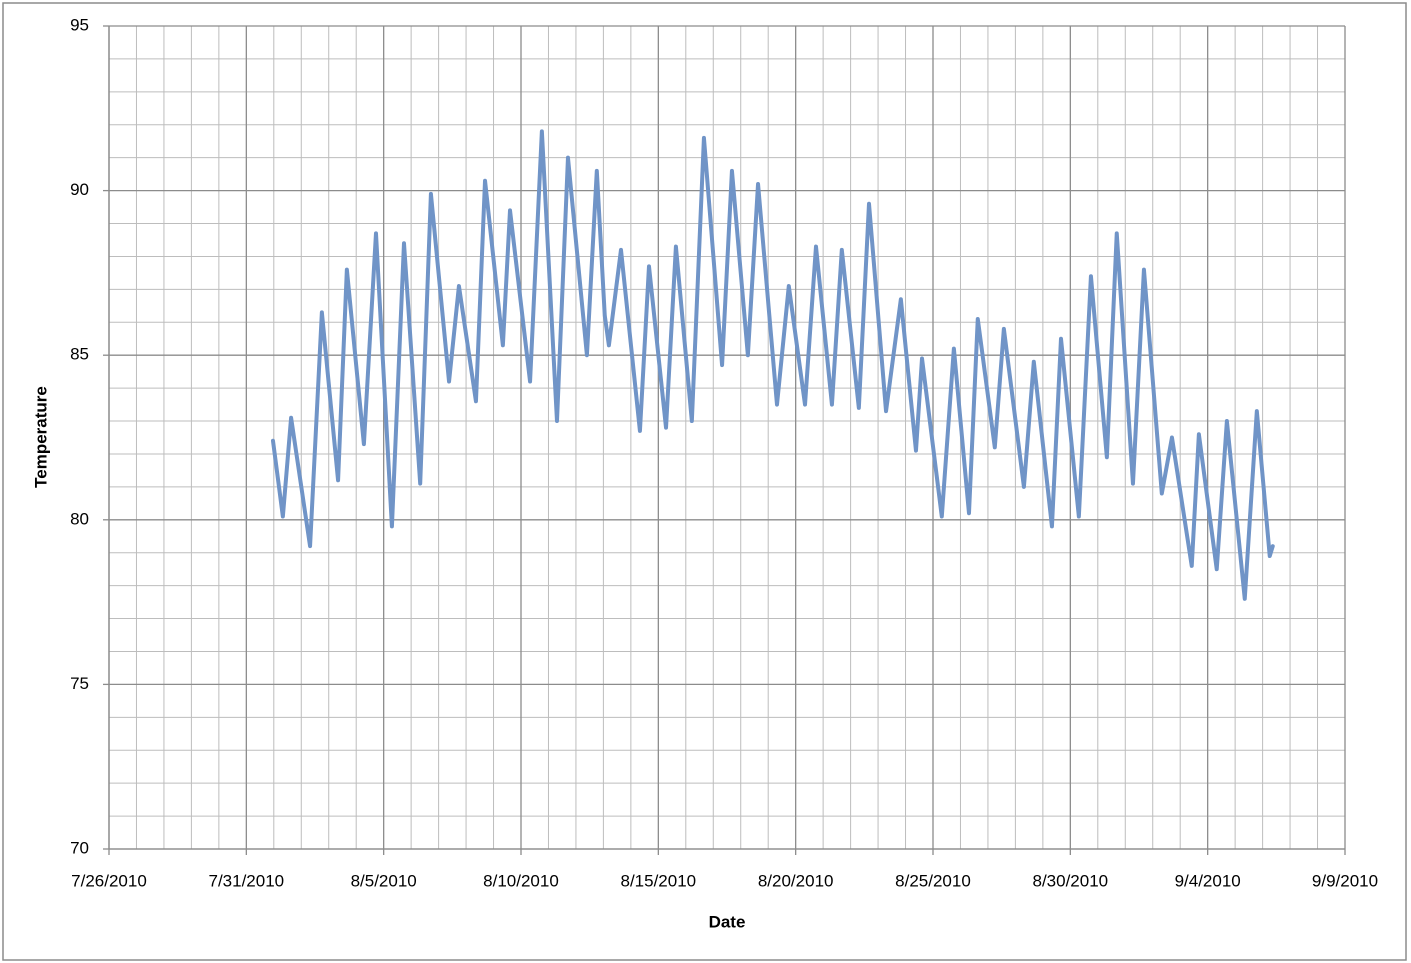  Describe the element at coordinates (79, 24) in the screenshot. I see `y-tick-label: 95` at that location.